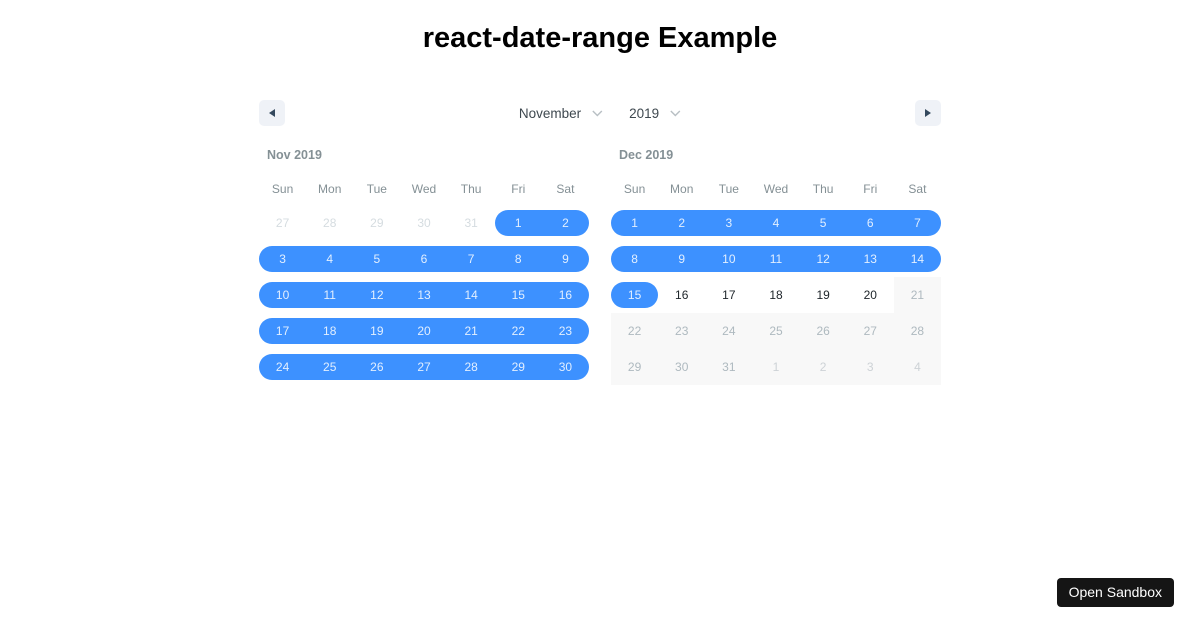 Image resolution: width=1200 pixels, height=630 pixels. I want to click on year-select: 2019, so click(655, 113).